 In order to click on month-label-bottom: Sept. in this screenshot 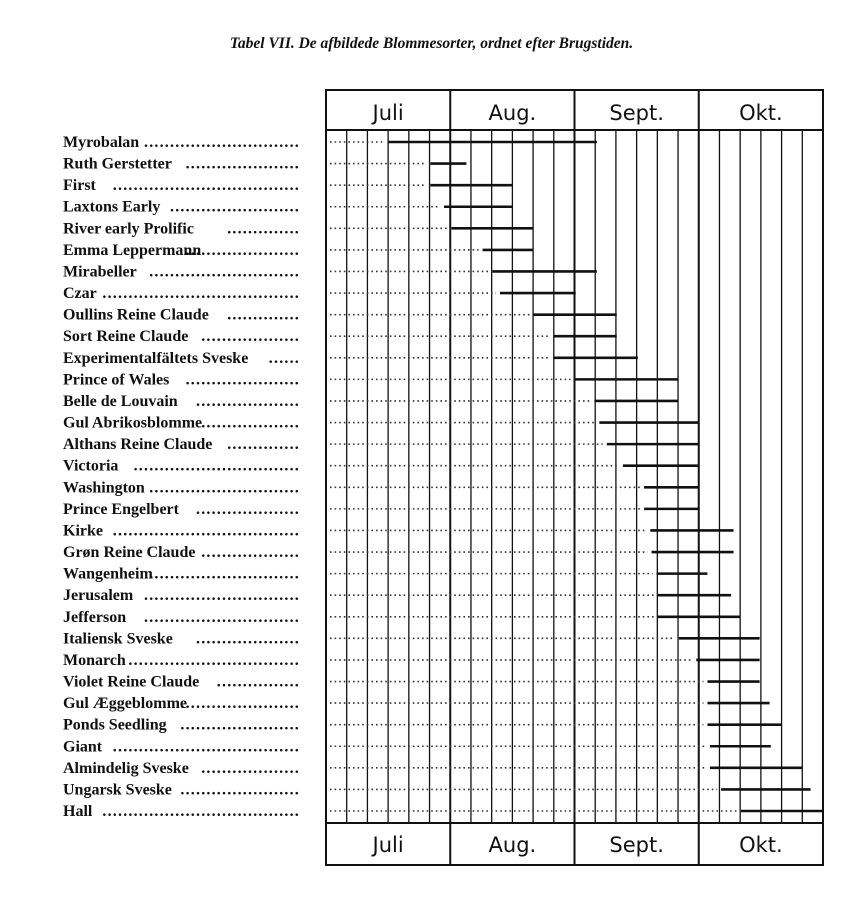, I will do `click(636, 845)`.